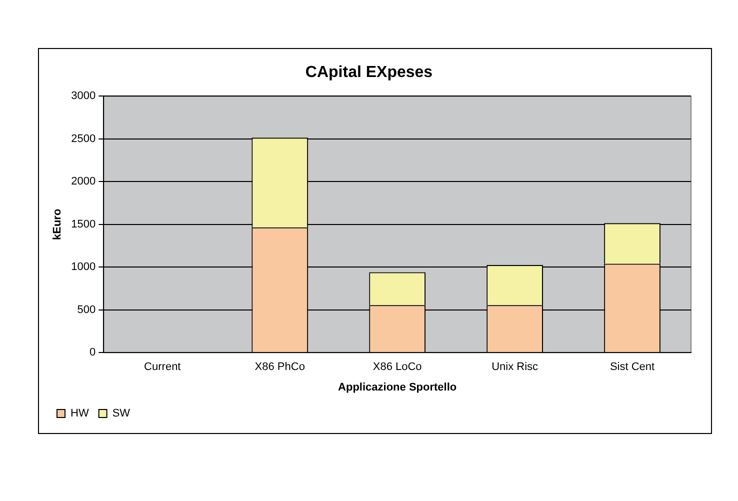  Describe the element at coordinates (397, 387) in the screenshot. I see `x-axis-title: Applicazione Sportello` at that location.